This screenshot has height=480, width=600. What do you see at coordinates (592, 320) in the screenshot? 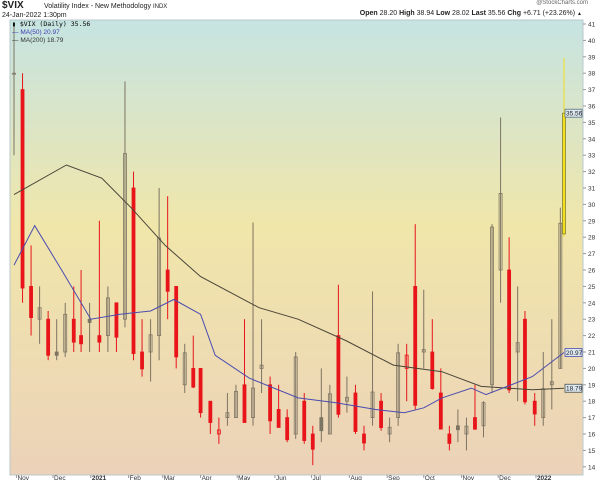
I see `y-tick-label: 23` at bounding box center [592, 320].